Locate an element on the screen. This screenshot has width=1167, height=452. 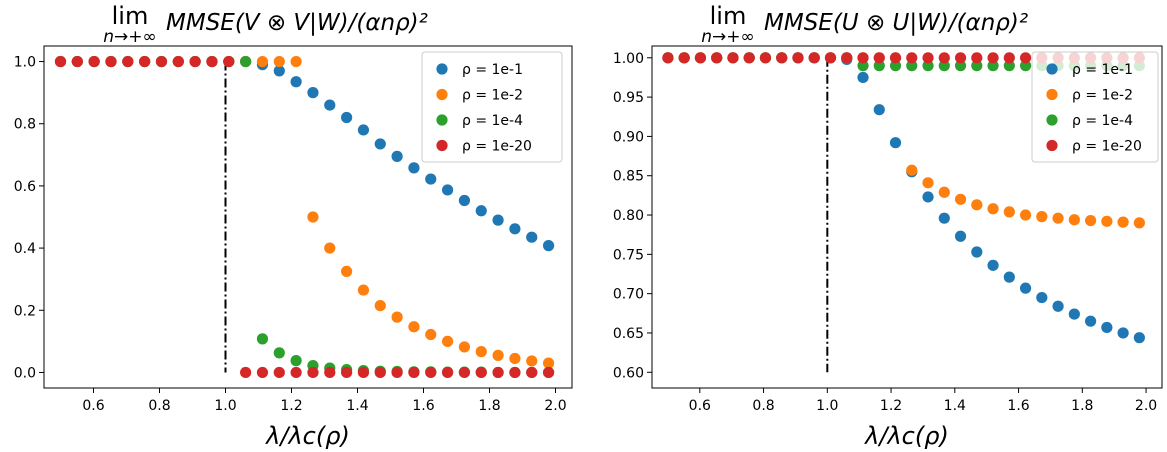
legend-label: ρ = 1e-2 is located at coordinates (492, 96).